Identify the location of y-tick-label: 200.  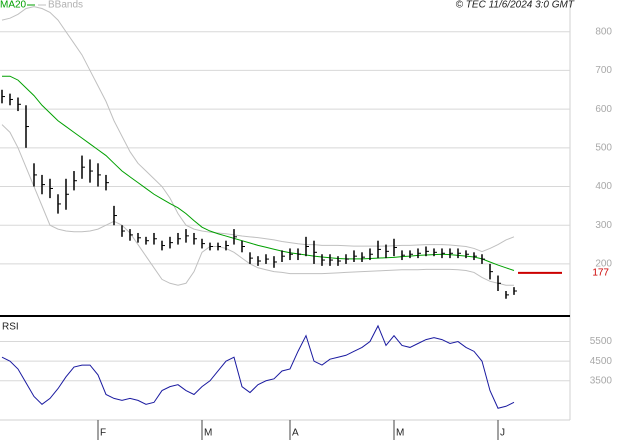
(603, 264).